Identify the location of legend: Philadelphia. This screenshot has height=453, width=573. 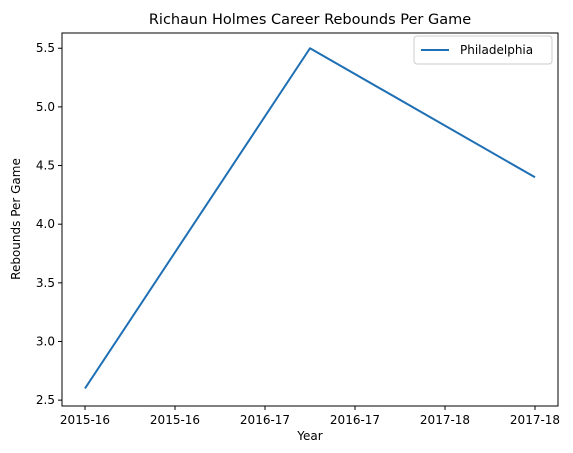
(483, 50).